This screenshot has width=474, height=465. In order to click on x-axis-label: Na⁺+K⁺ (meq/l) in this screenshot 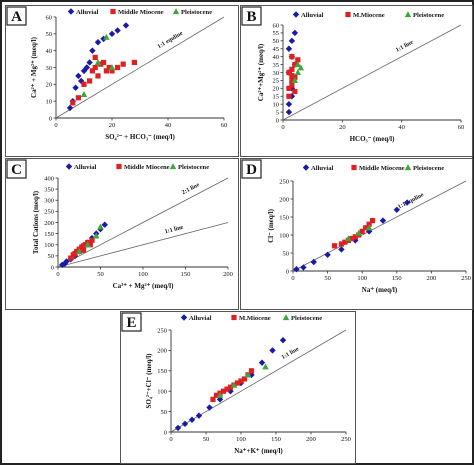, I will do `click(258, 451)`.